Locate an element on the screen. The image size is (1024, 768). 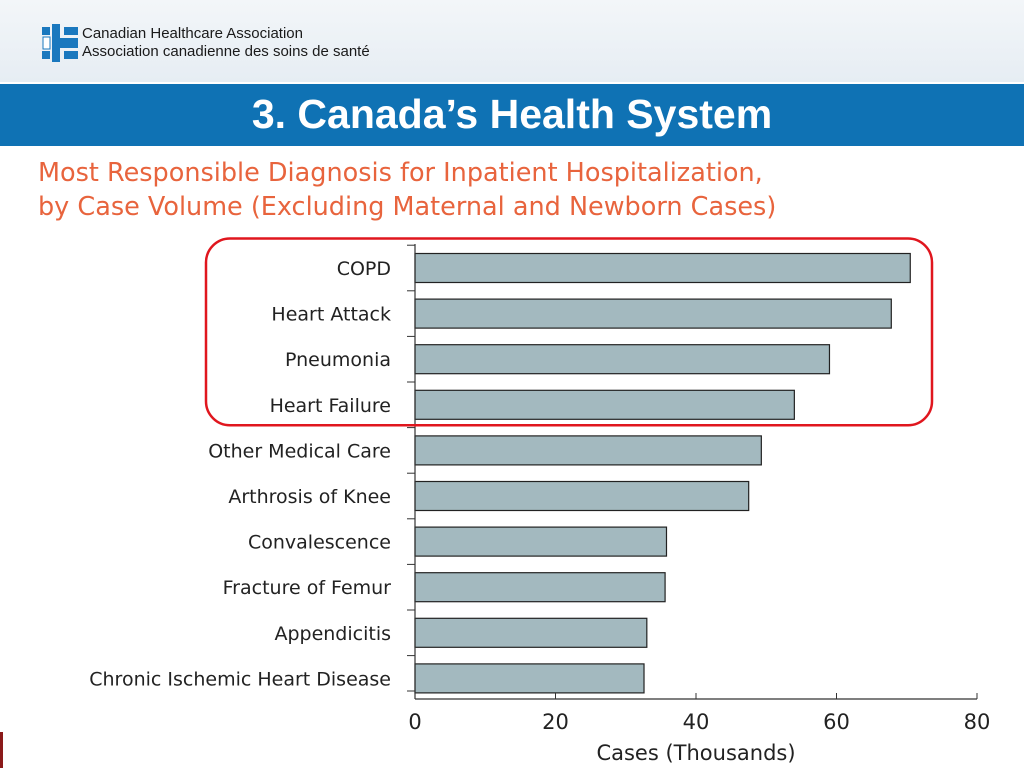
x-tick-label: 0 is located at coordinates (414, 722).